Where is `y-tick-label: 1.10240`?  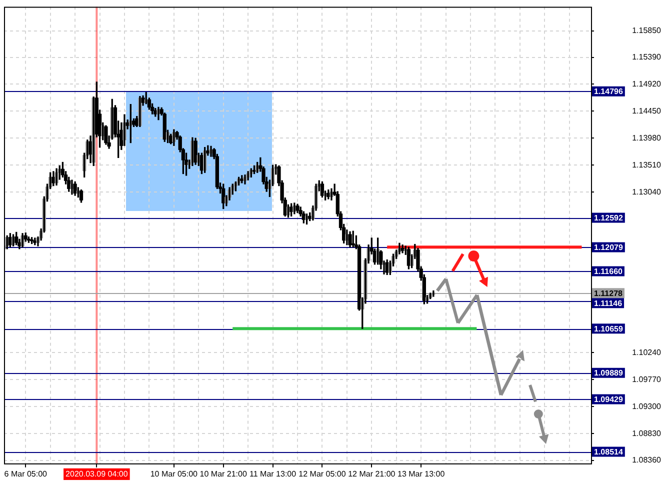
y-tick-label: 1.10240 is located at coordinates (647, 352).